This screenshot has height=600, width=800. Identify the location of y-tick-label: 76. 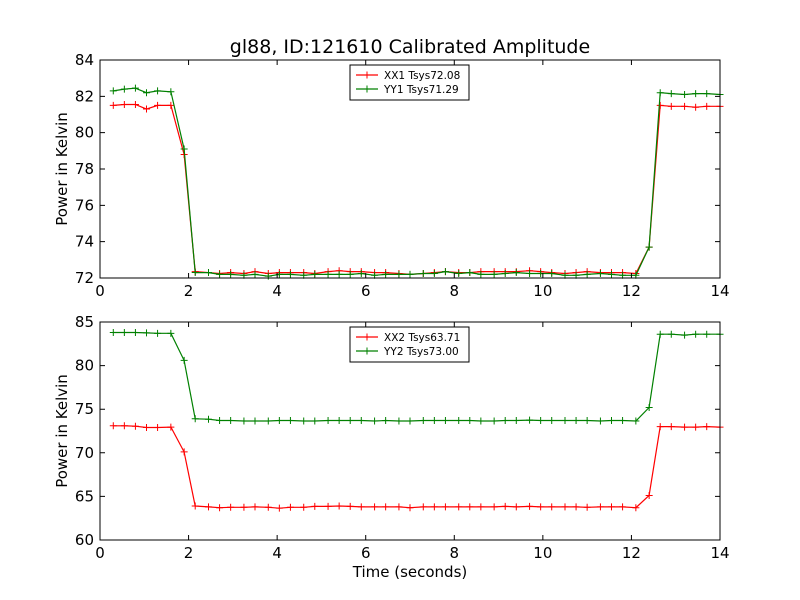
(84, 205).